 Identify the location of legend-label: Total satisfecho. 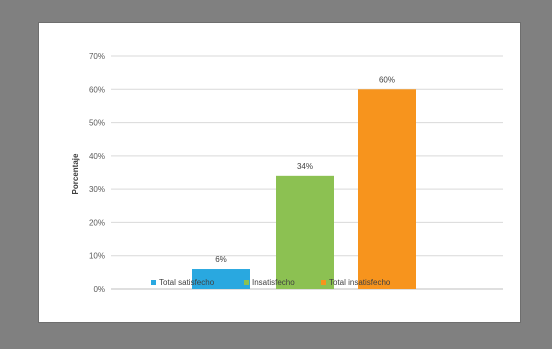
(187, 282).